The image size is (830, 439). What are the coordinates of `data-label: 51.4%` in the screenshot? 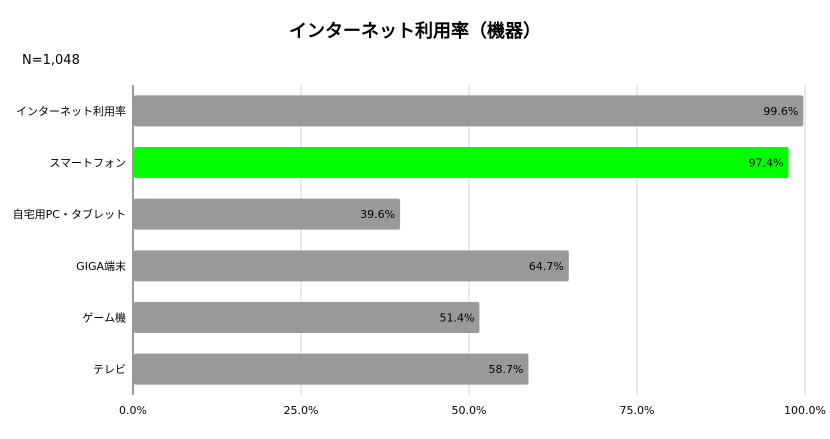 It's located at (456, 318).